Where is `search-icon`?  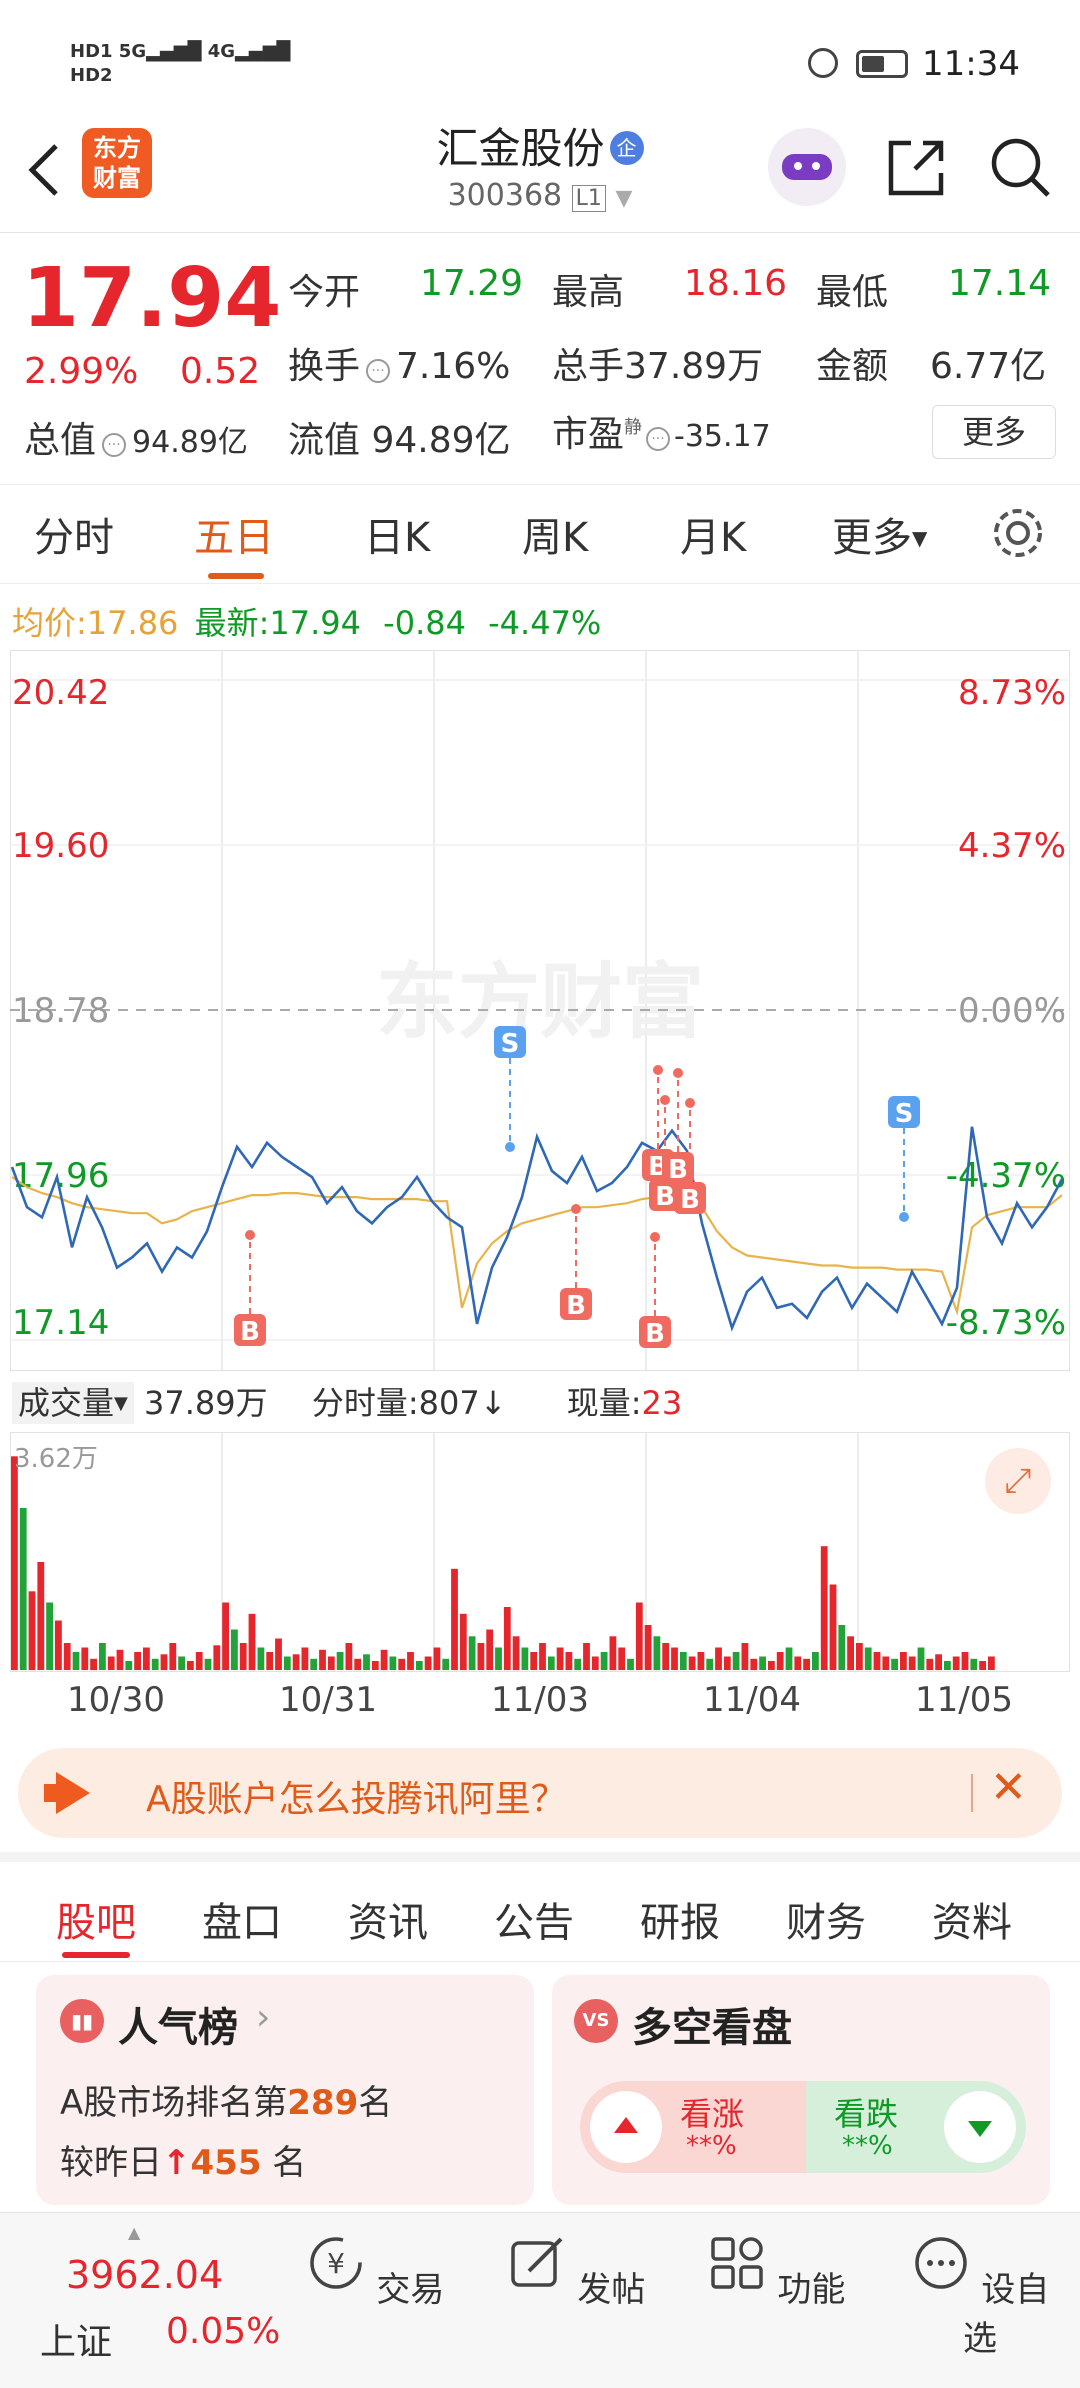 search-icon is located at coordinates (1021, 168).